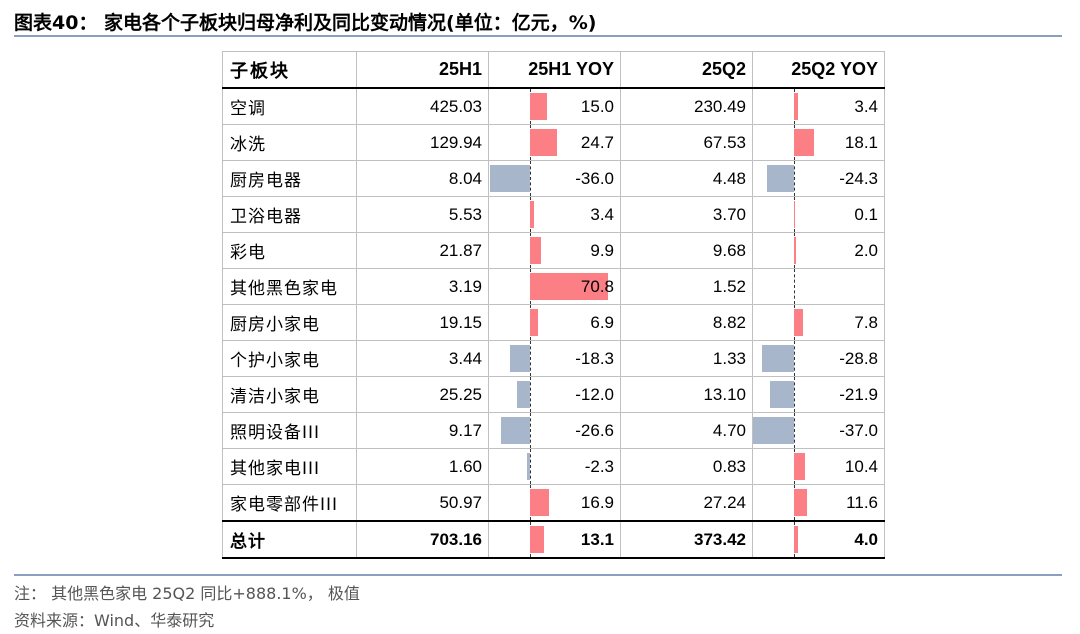 This screenshot has height=634, width=1080. I want to click on header-row: 子板块 25H1 25H1 YOY 25Q2 25Q2 YOY, so click(553, 70).